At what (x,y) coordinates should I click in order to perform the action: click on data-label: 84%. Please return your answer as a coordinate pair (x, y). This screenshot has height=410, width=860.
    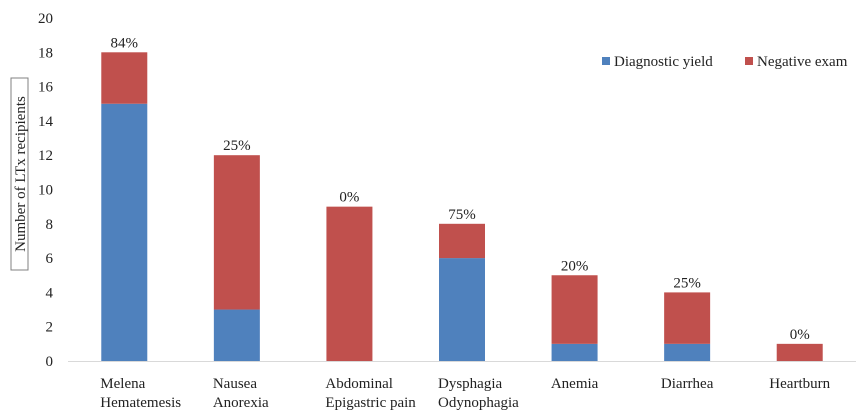
    Looking at the image, I should click on (125, 43).